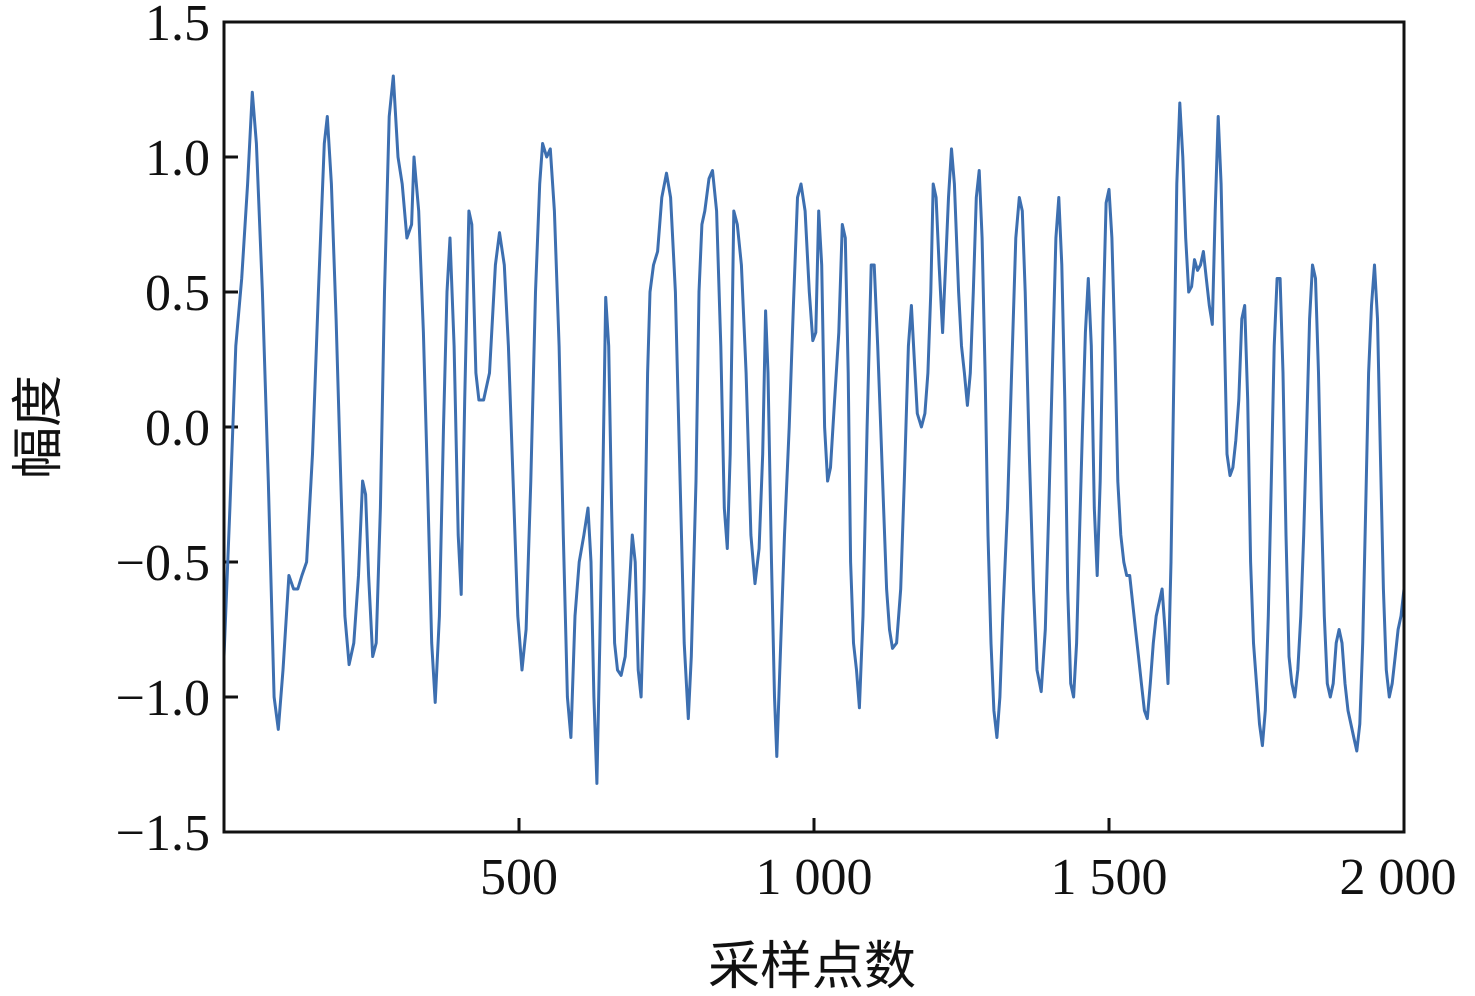 The width and height of the screenshot is (1475, 996). Describe the element at coordinates (1398, 877) in the screenshot. I see `x-tick-label: 2 000` at that location.